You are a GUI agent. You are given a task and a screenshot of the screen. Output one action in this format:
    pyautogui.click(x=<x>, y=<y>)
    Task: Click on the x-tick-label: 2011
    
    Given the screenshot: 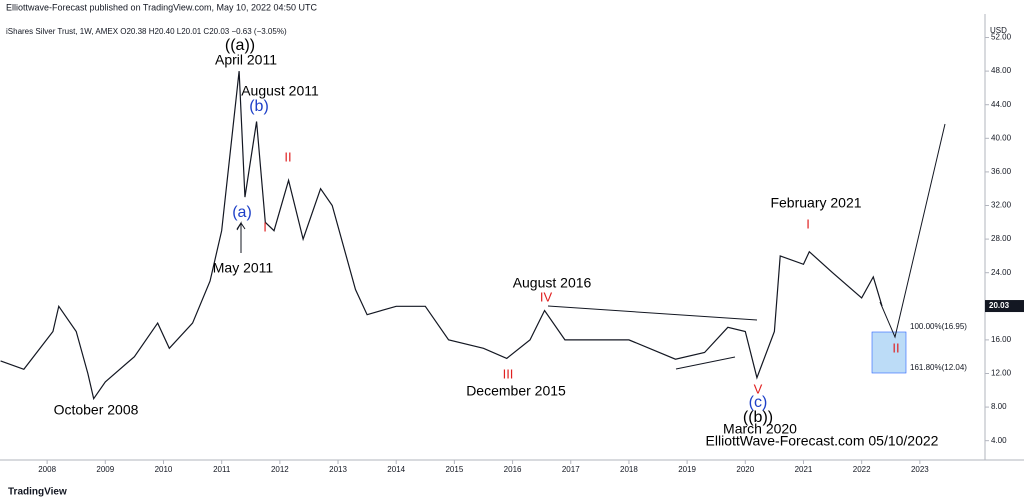 What is the action you would take?
    pyautogui.click(x=222, y=469)
    